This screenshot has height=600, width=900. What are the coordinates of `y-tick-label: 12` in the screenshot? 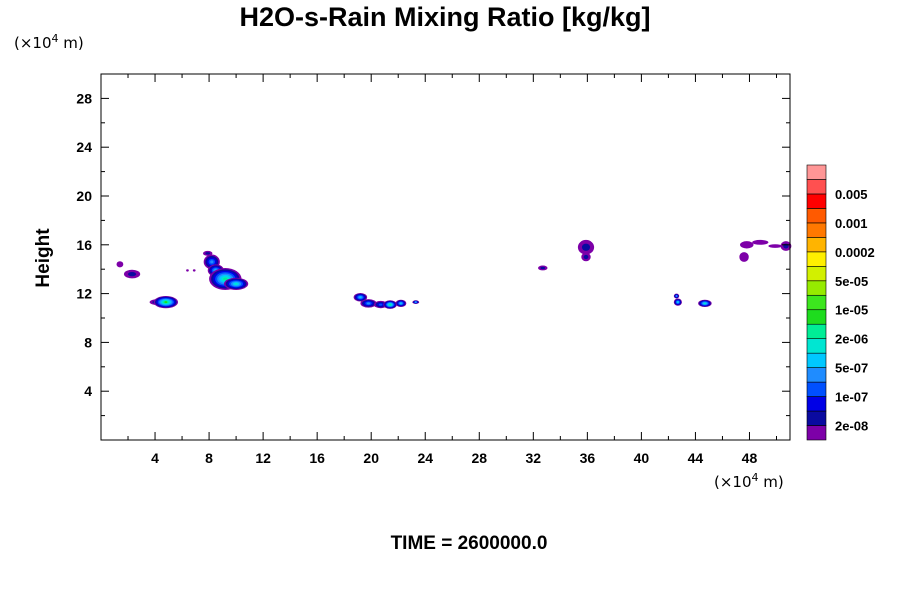 It's located at (84, 294).